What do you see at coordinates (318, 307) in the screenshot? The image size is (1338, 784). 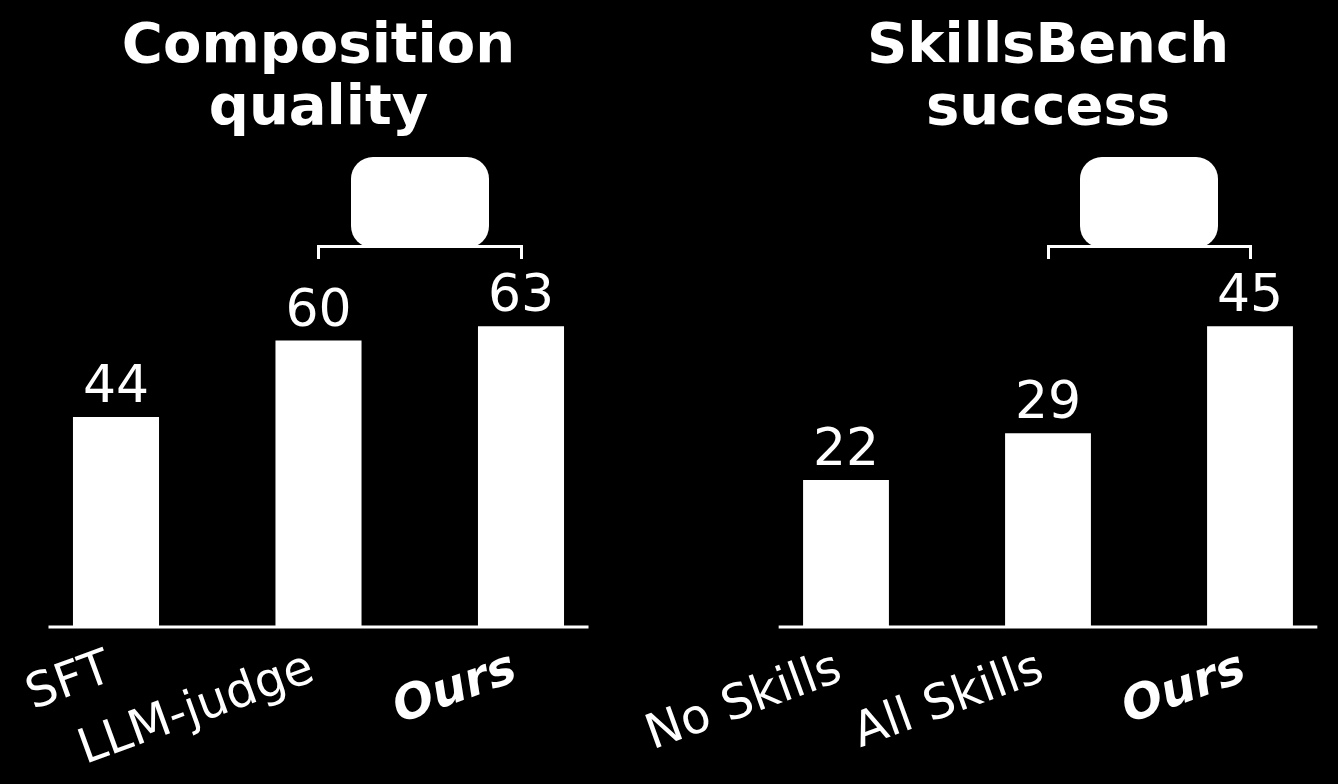 I see `data-label: 60` at bounding box center [318, 307].